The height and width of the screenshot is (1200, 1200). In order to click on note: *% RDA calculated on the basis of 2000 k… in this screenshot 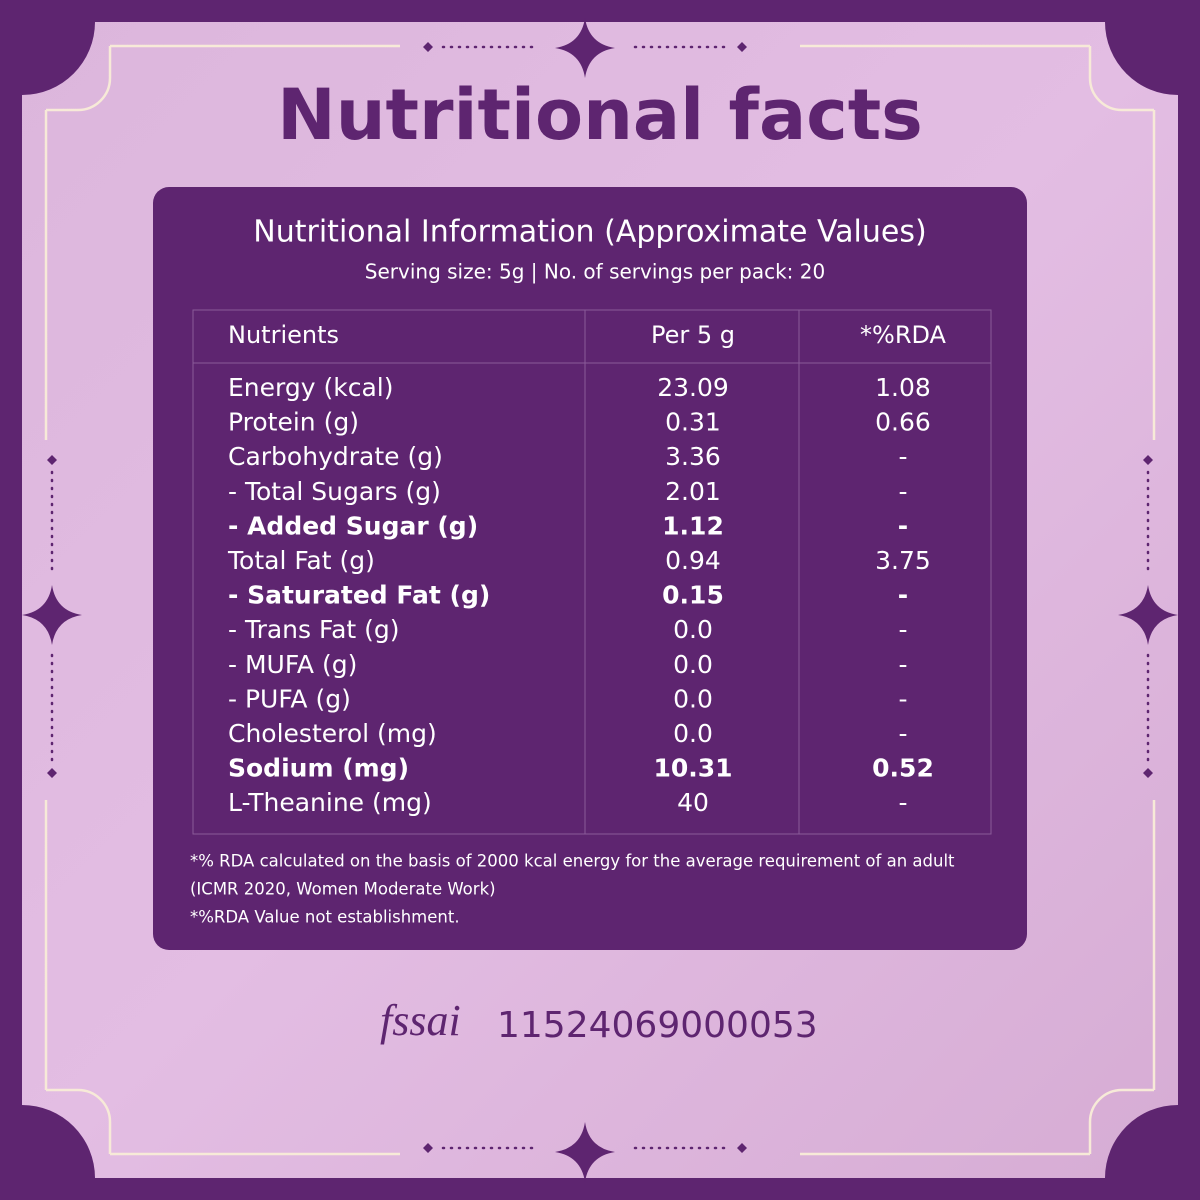, I will do `click(572, 861)`.